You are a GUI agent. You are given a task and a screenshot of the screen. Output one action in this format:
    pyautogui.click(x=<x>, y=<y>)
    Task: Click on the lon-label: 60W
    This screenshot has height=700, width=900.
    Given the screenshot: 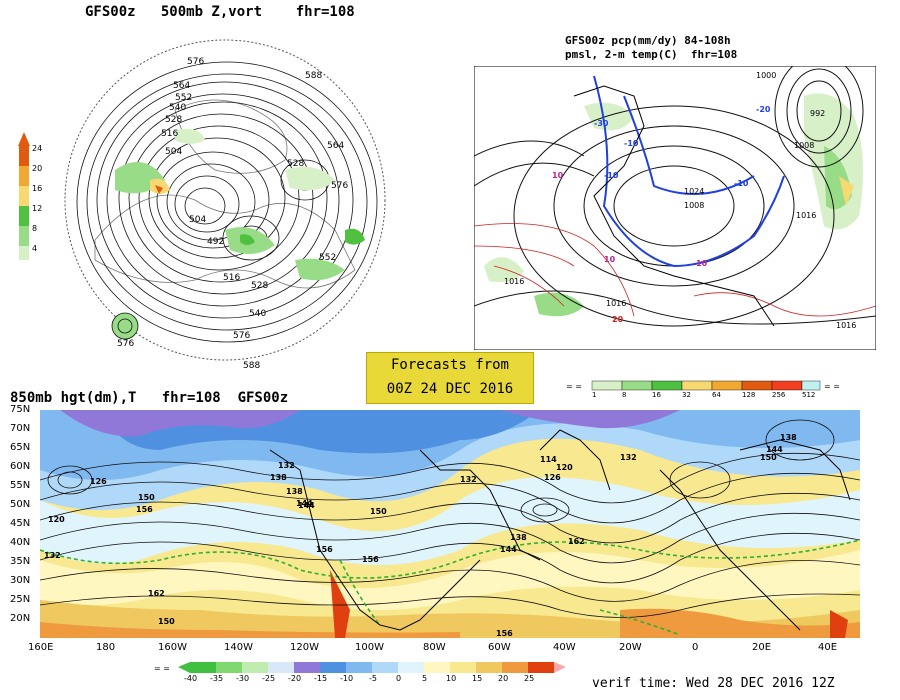 What is the action you would take?
    pyautogui.click(x=499, y=647)
    